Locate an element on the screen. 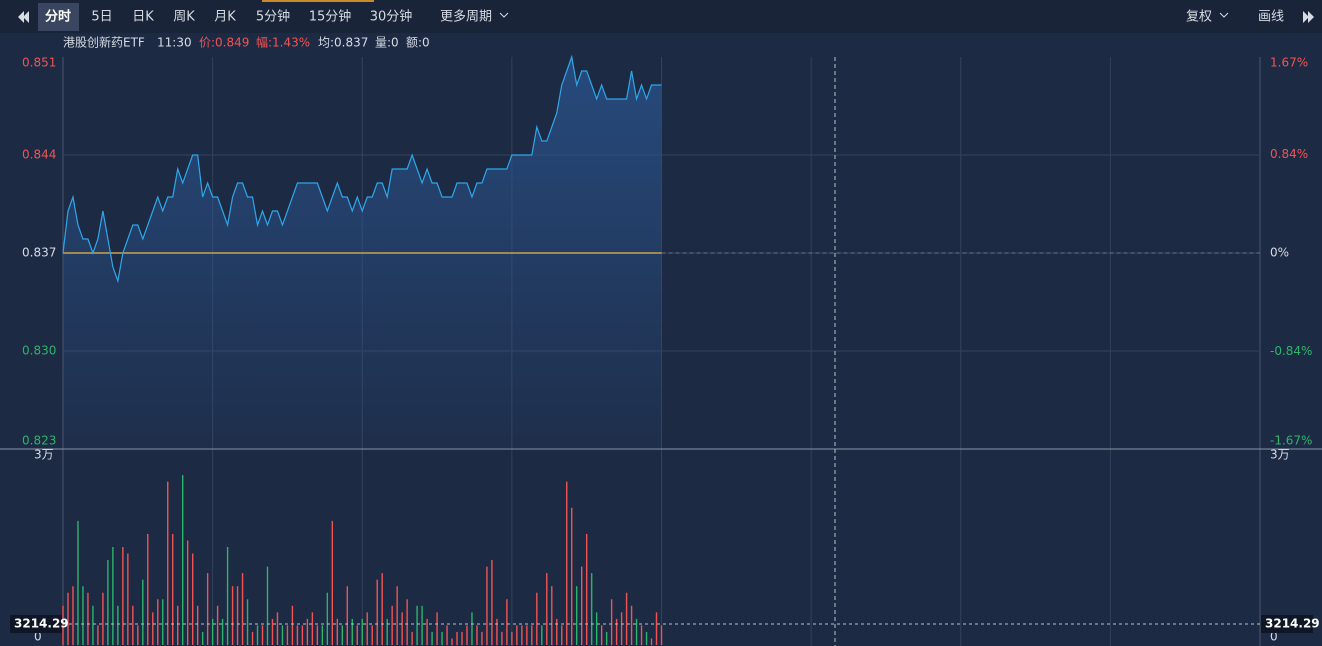  y-tick-label: 0.823 is located at coordinates (39, 441).